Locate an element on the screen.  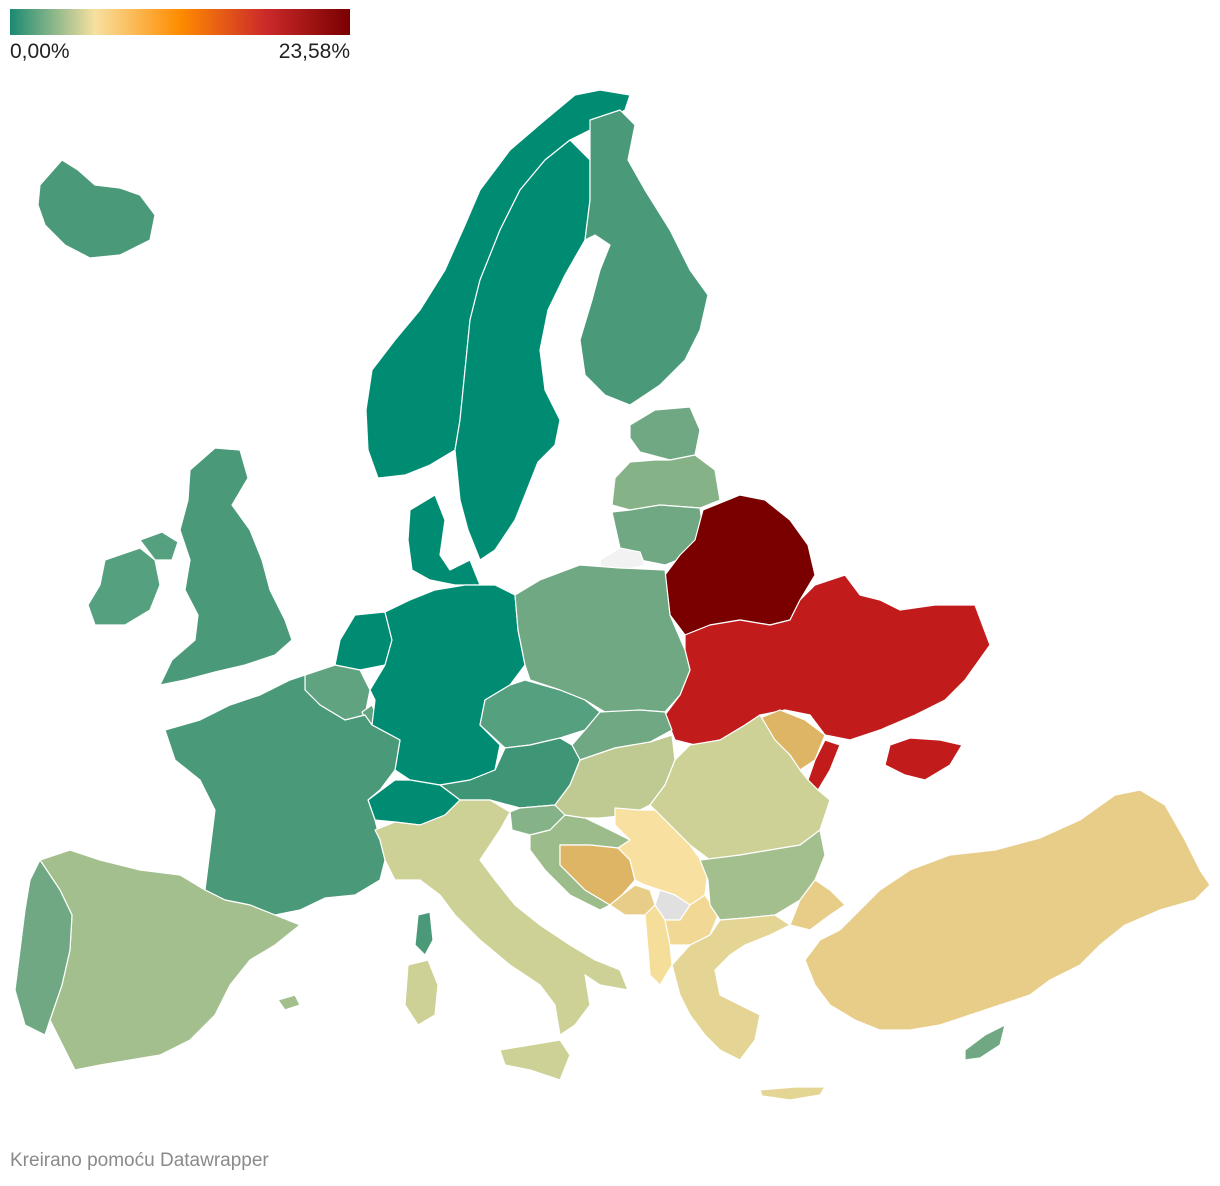
legend-max-label: 23,58% is located at coordinates (314, 51).